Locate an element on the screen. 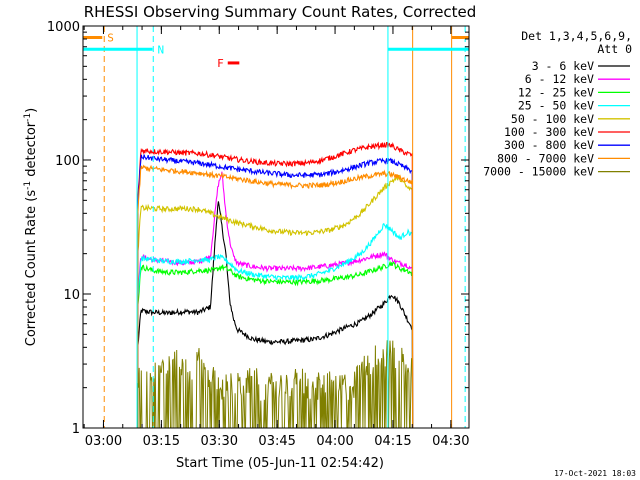  y-axis-label-sup1: -1 is located at coordinates (28, 185).